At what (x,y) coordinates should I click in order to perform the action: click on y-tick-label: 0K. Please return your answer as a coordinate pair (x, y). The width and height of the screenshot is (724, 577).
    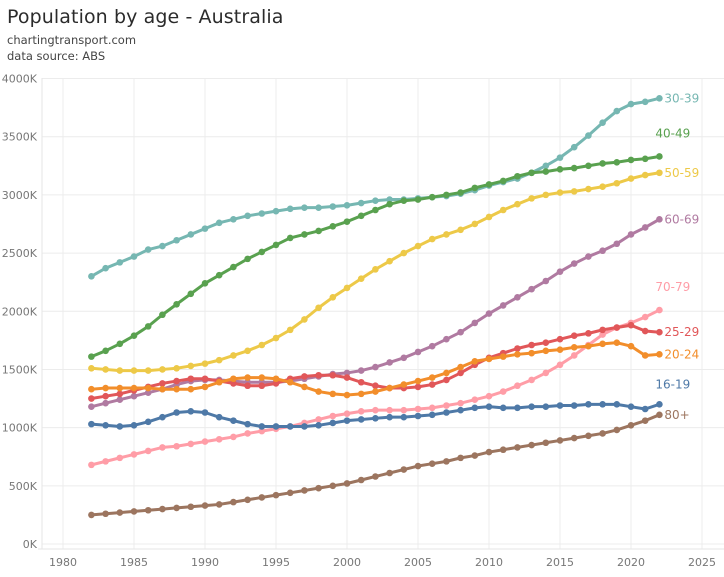
    Looking at the image, I should click on (30, 544).